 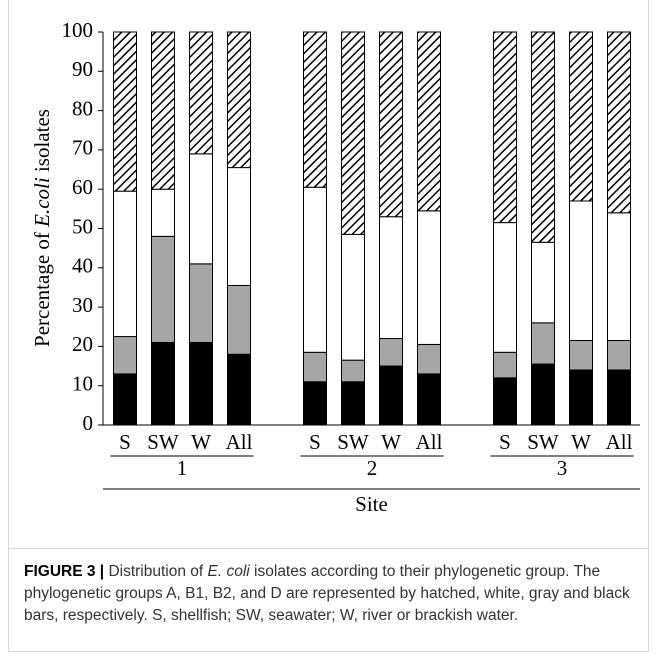 What do you see at coordinates (228, 571) in the screenshot?
I see `caption-text: E. coli` at bounding box center [228, 571].